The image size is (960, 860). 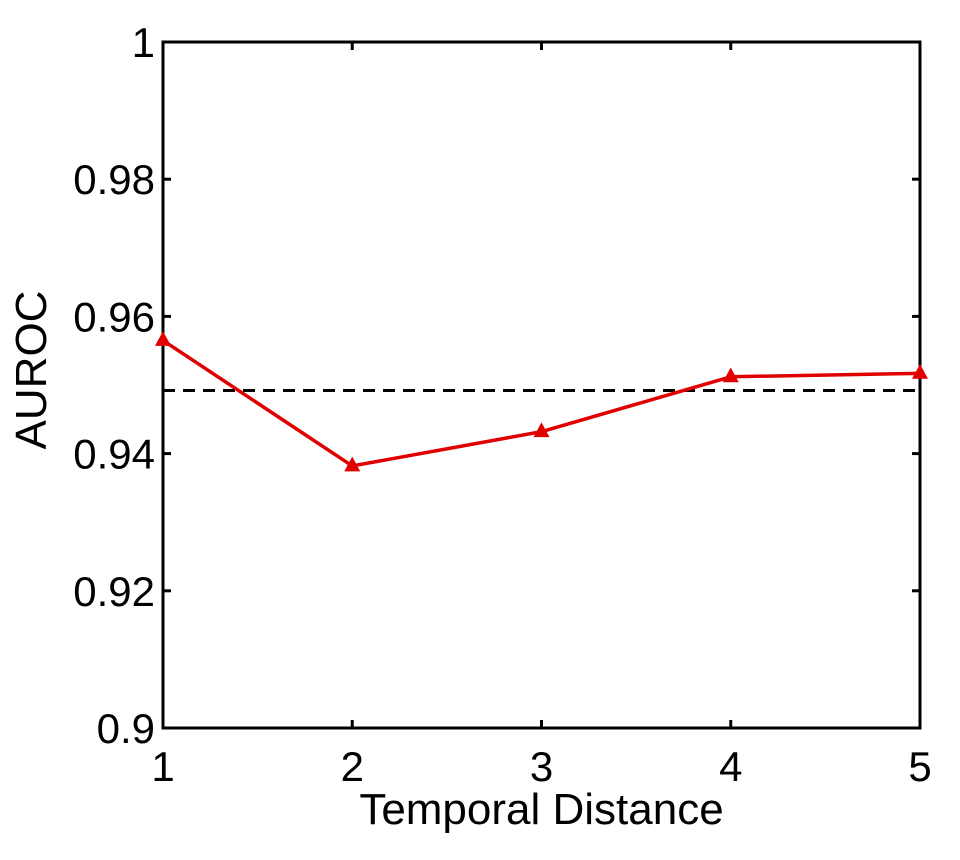 I want to click on y-axis-label: AUROC, so click(x=31, y=370).